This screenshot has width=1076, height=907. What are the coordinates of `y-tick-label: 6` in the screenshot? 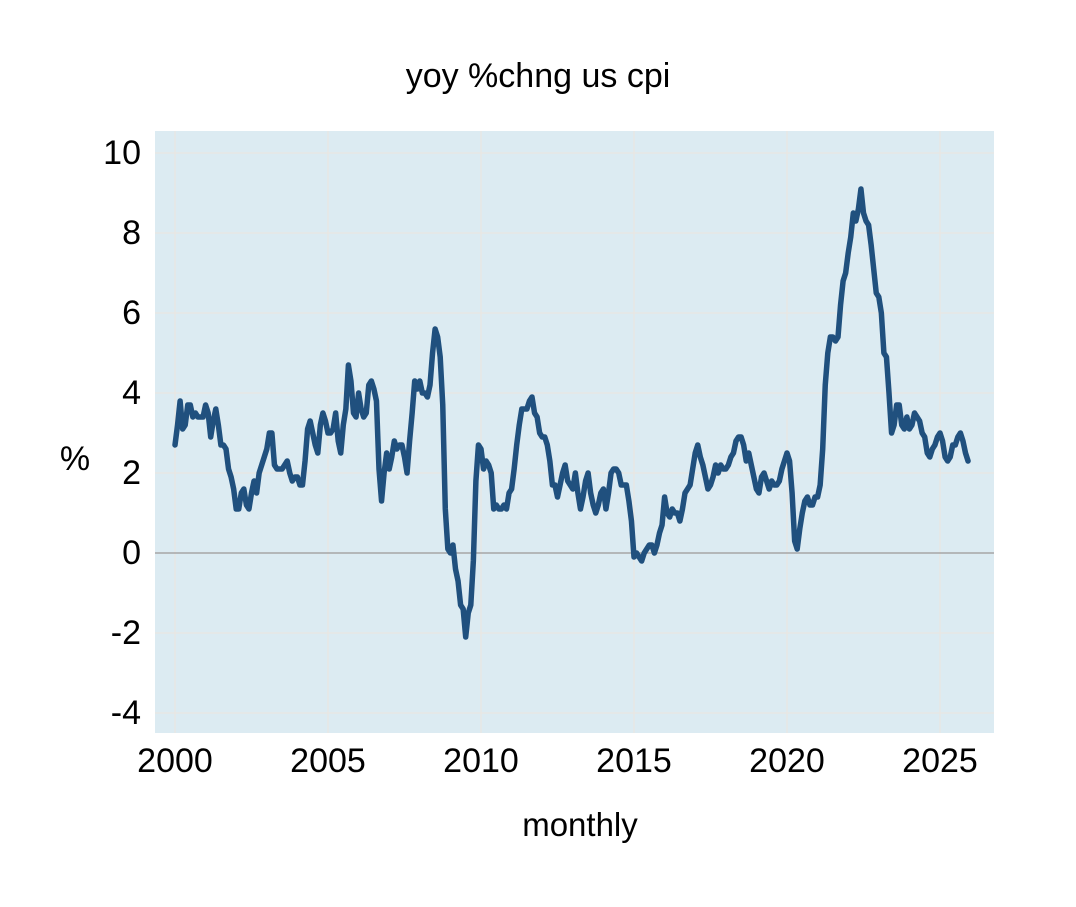 It's located at (131, 313).